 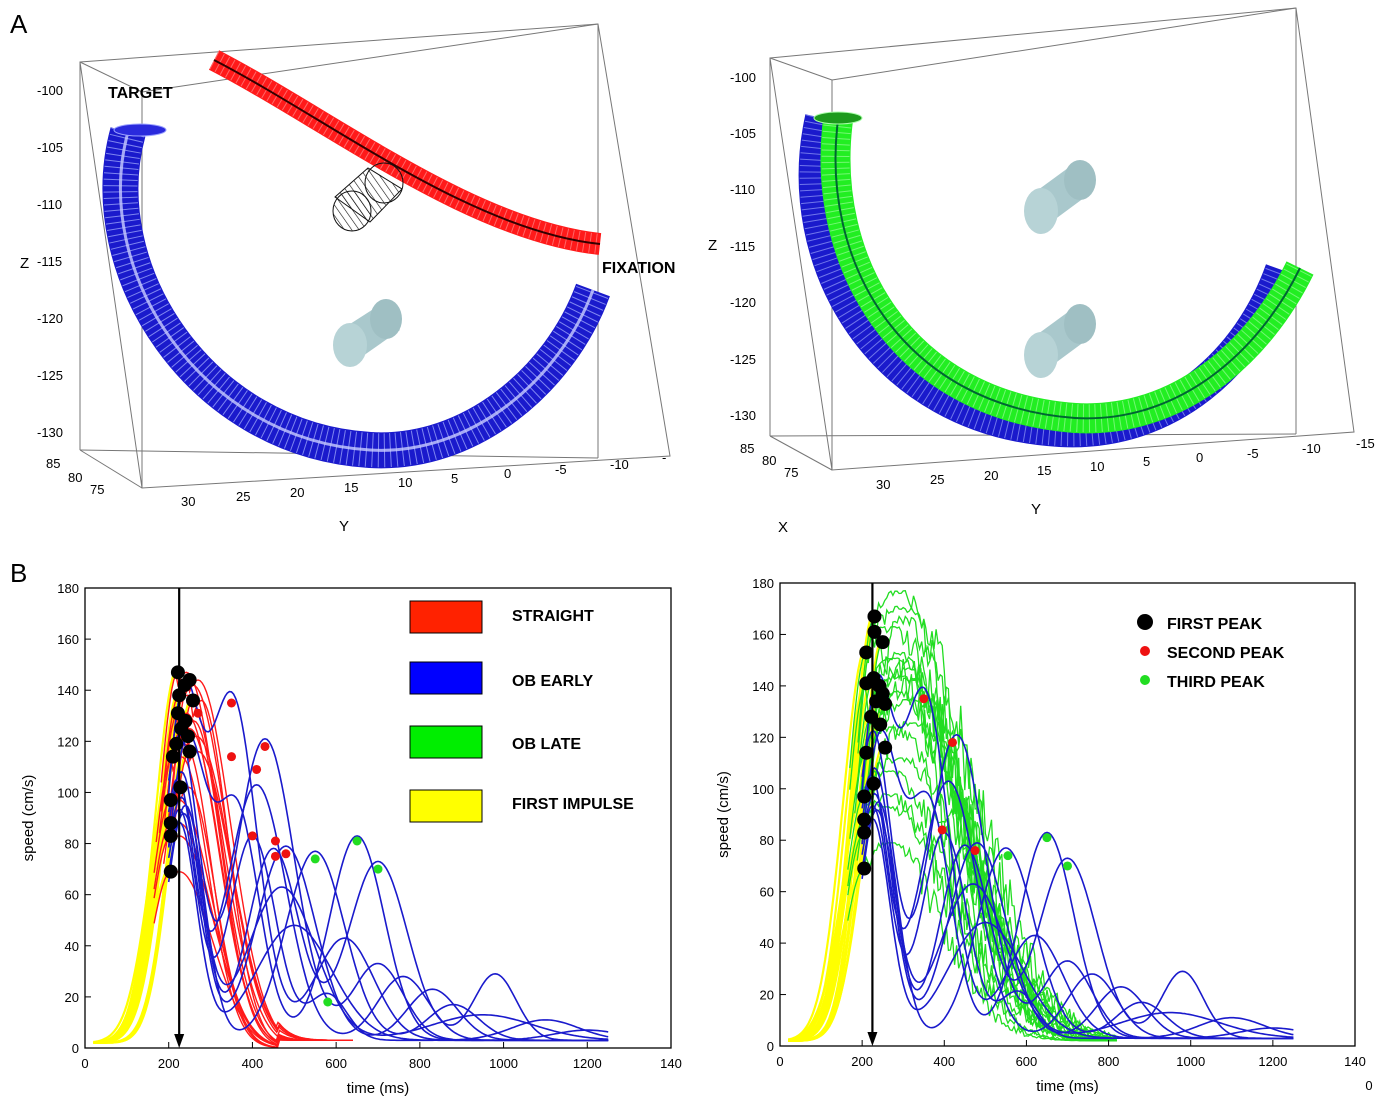 I want to click on x-tick-label: 1000, so click(x=1190, y=1061).